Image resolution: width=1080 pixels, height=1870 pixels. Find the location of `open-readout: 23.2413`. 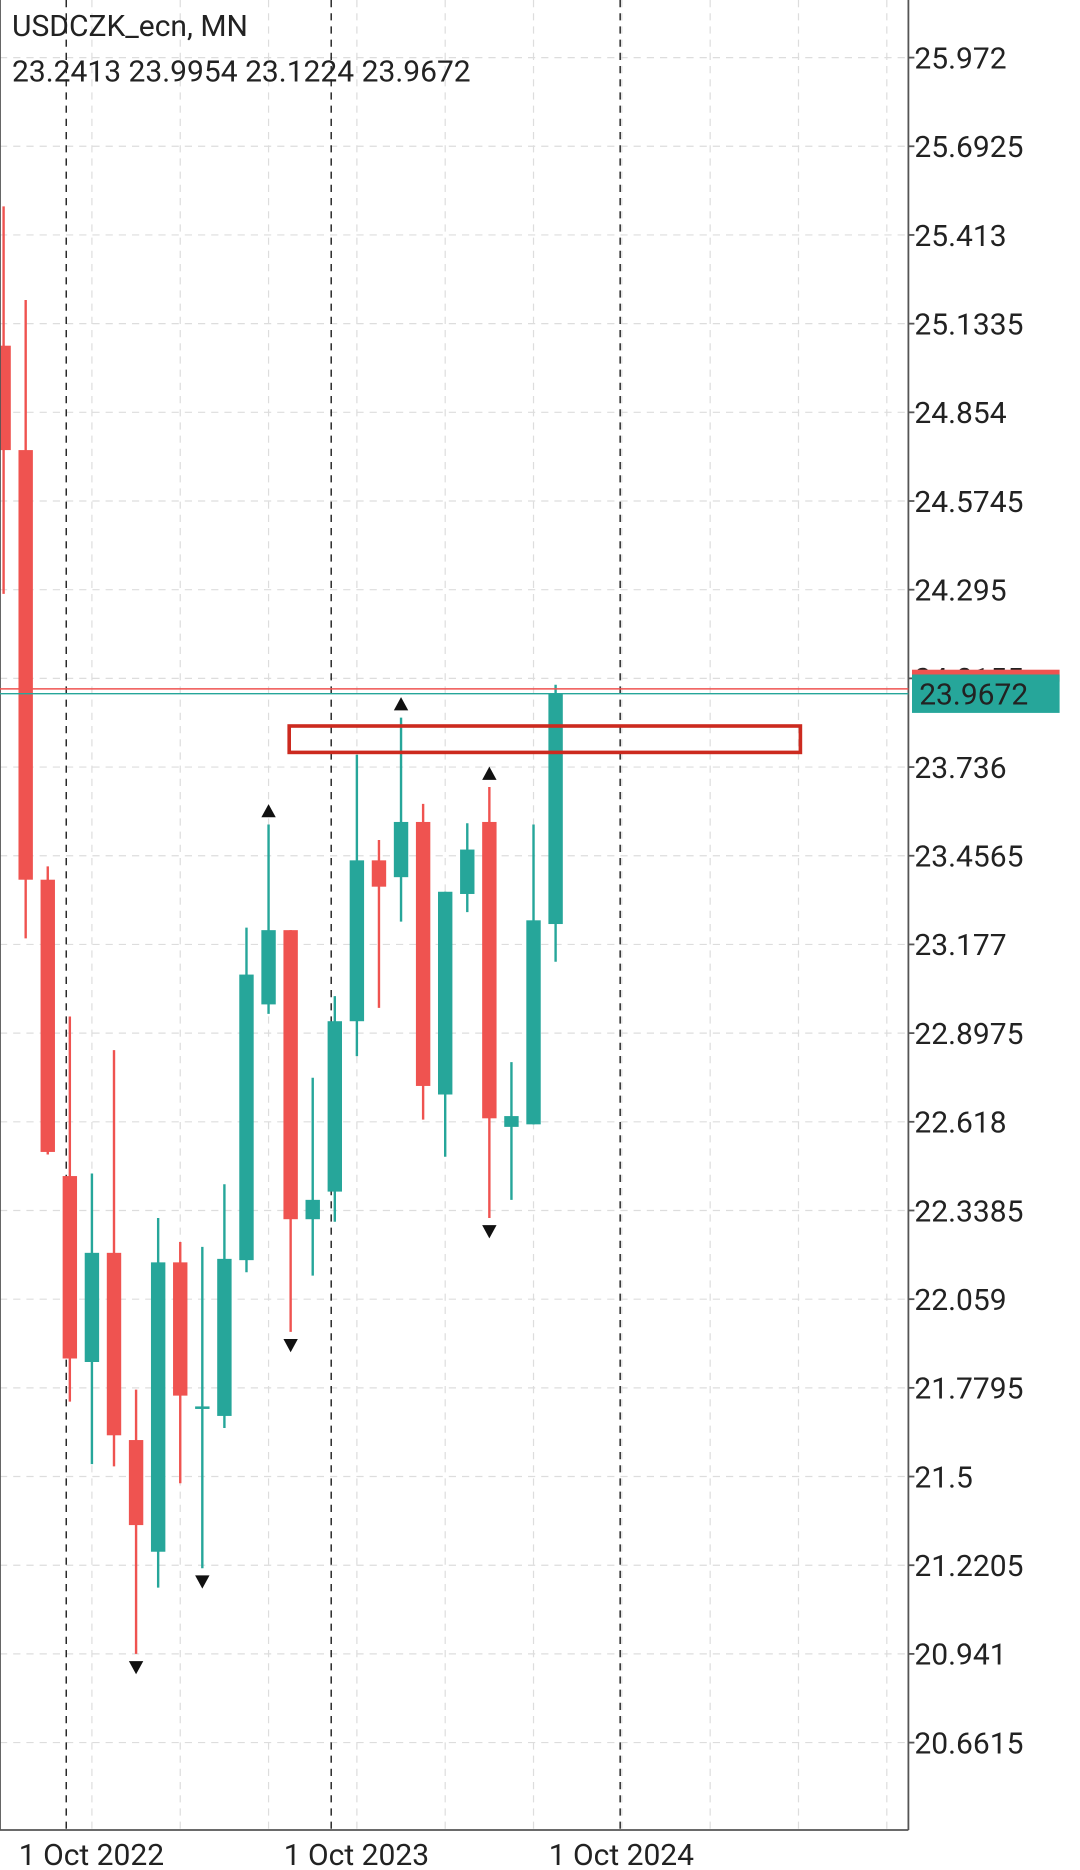

open-readout: 23.2413 is located at coordinates (66, 72).